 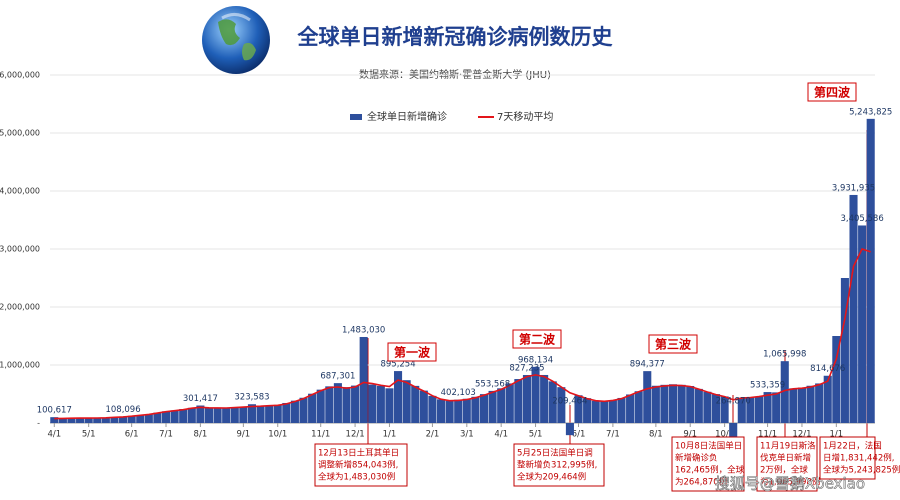 What do you see at coordinates (701, 482) in the screenshot?
I see `annotation-text: 为264,870例` at bounding box center [701, 482].